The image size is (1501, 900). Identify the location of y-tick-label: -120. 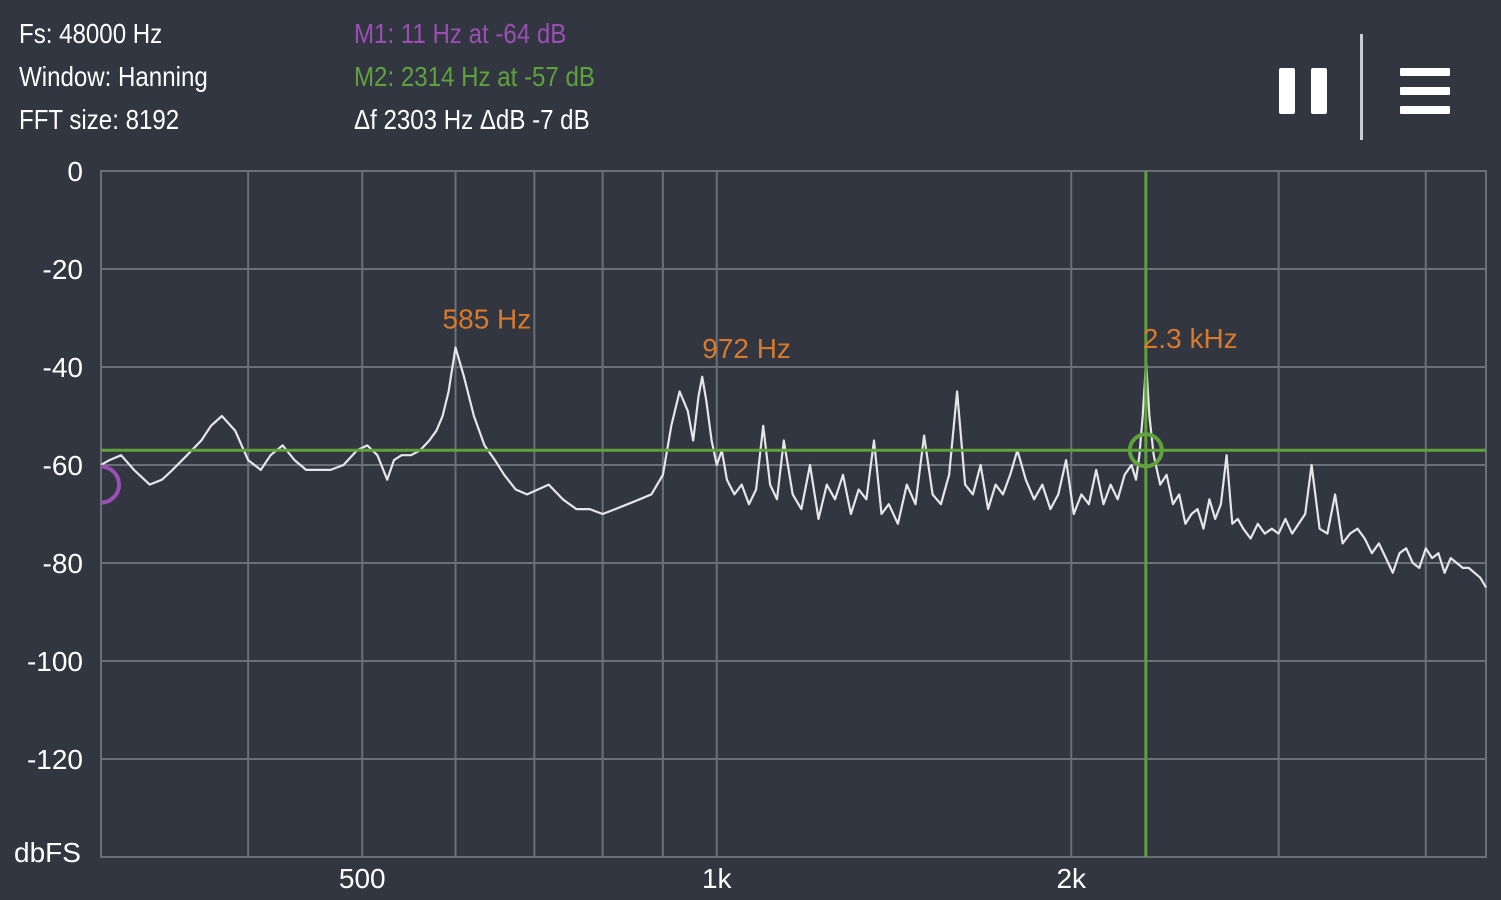
(55, 759).